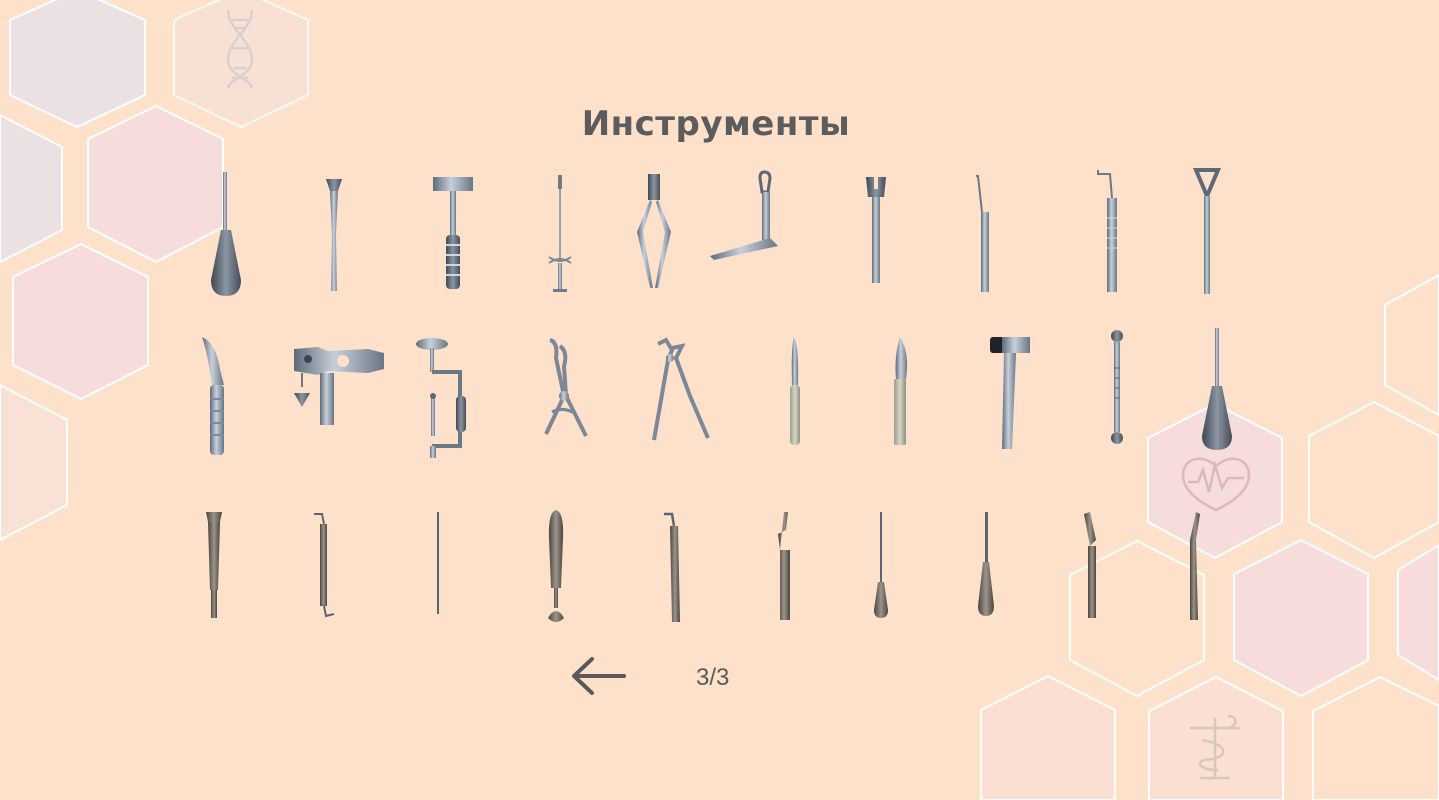 Image resolution: width=1439 pixels, height=800 pixels. I want to click on arrow-left-icon, so click(599, 676).